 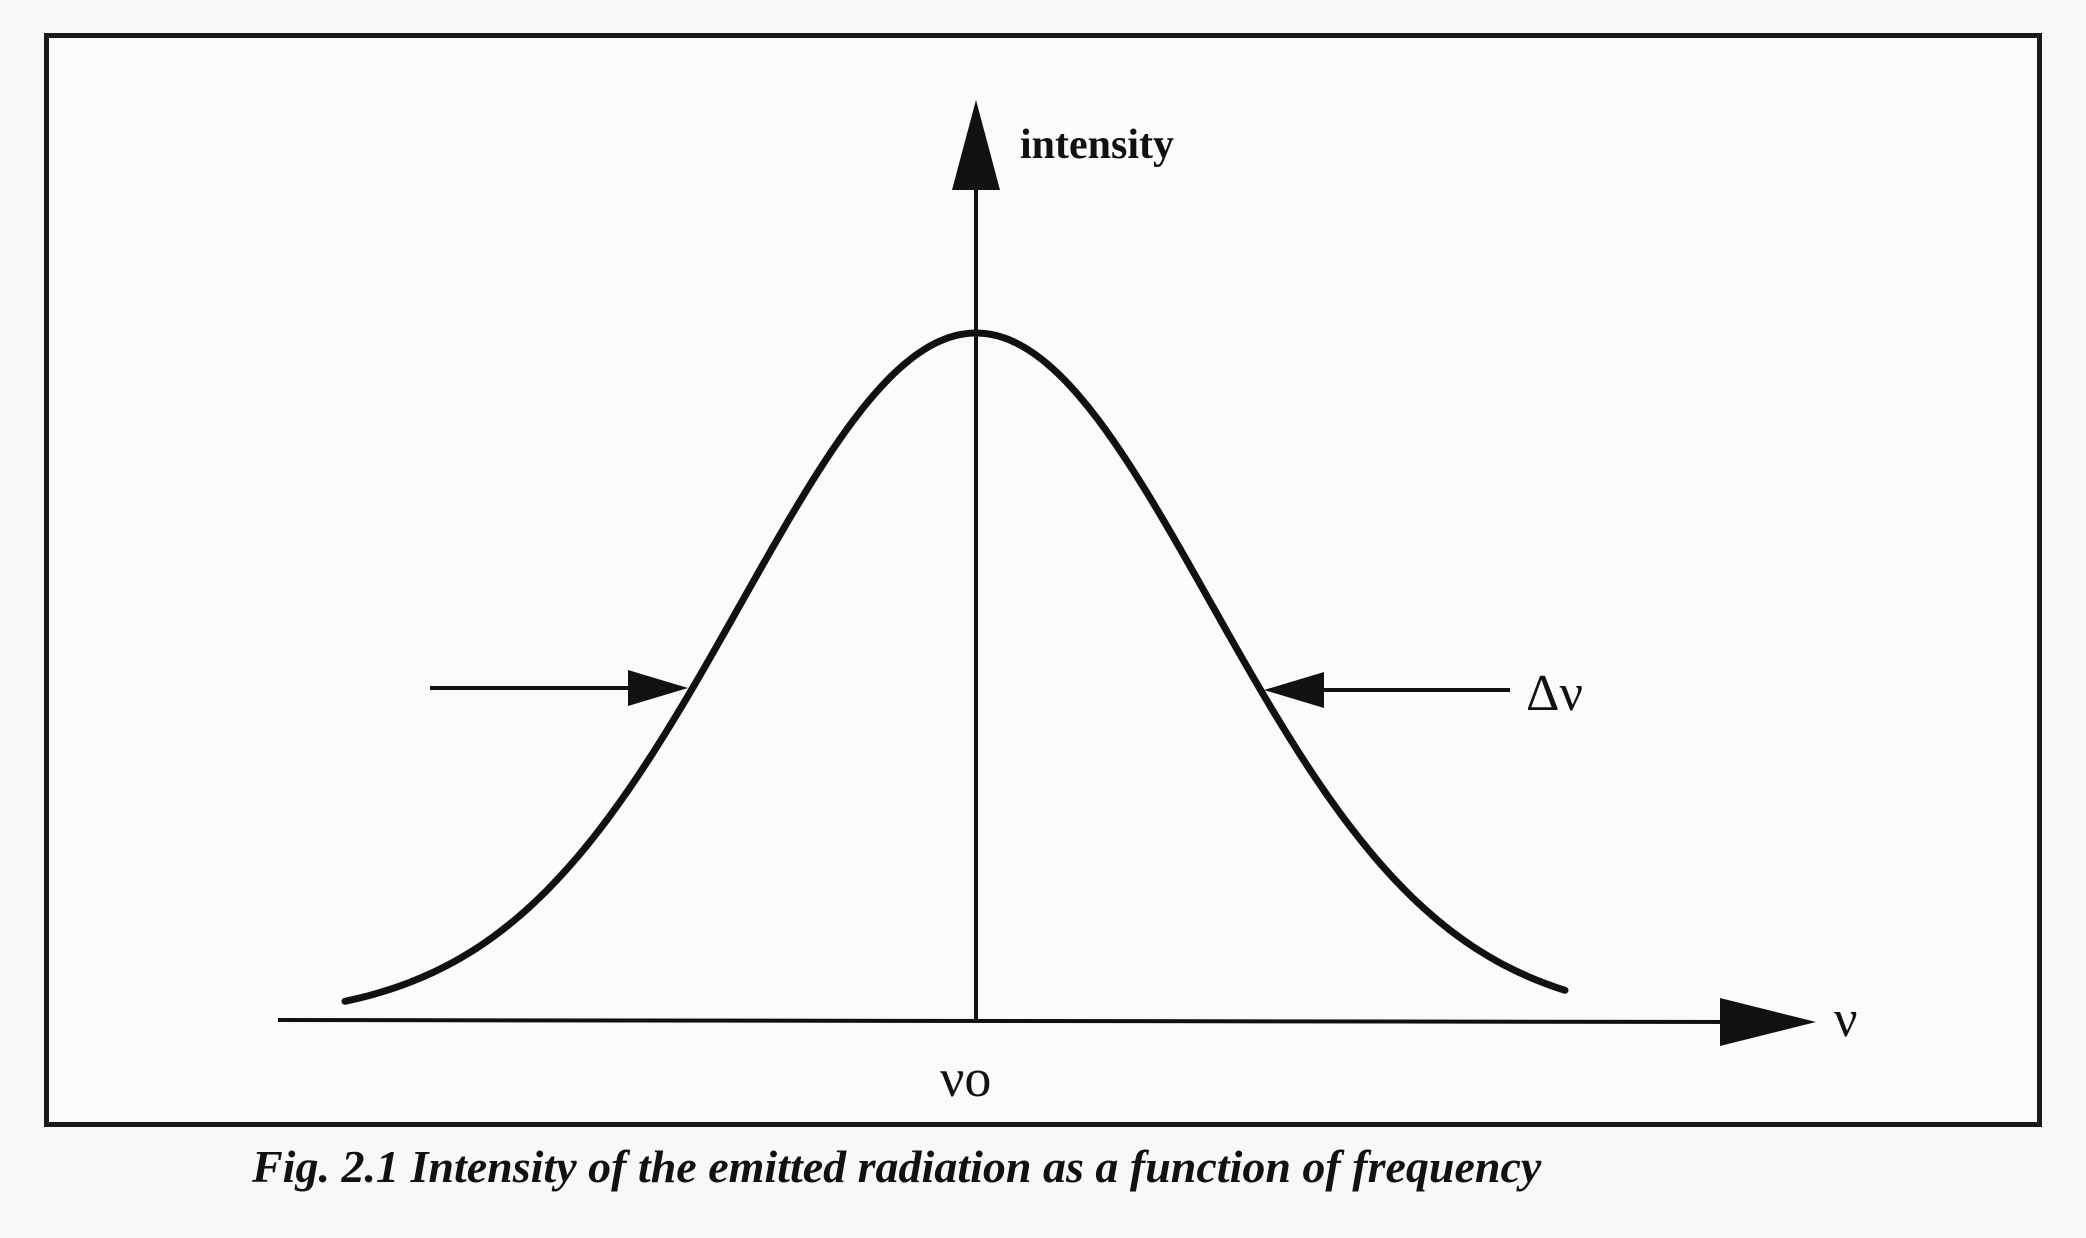 What do you see at coordinates (1294, 690) in the screenshot?
I see `fwhm-right-arrowhead` at bounding box center [1294, 690].